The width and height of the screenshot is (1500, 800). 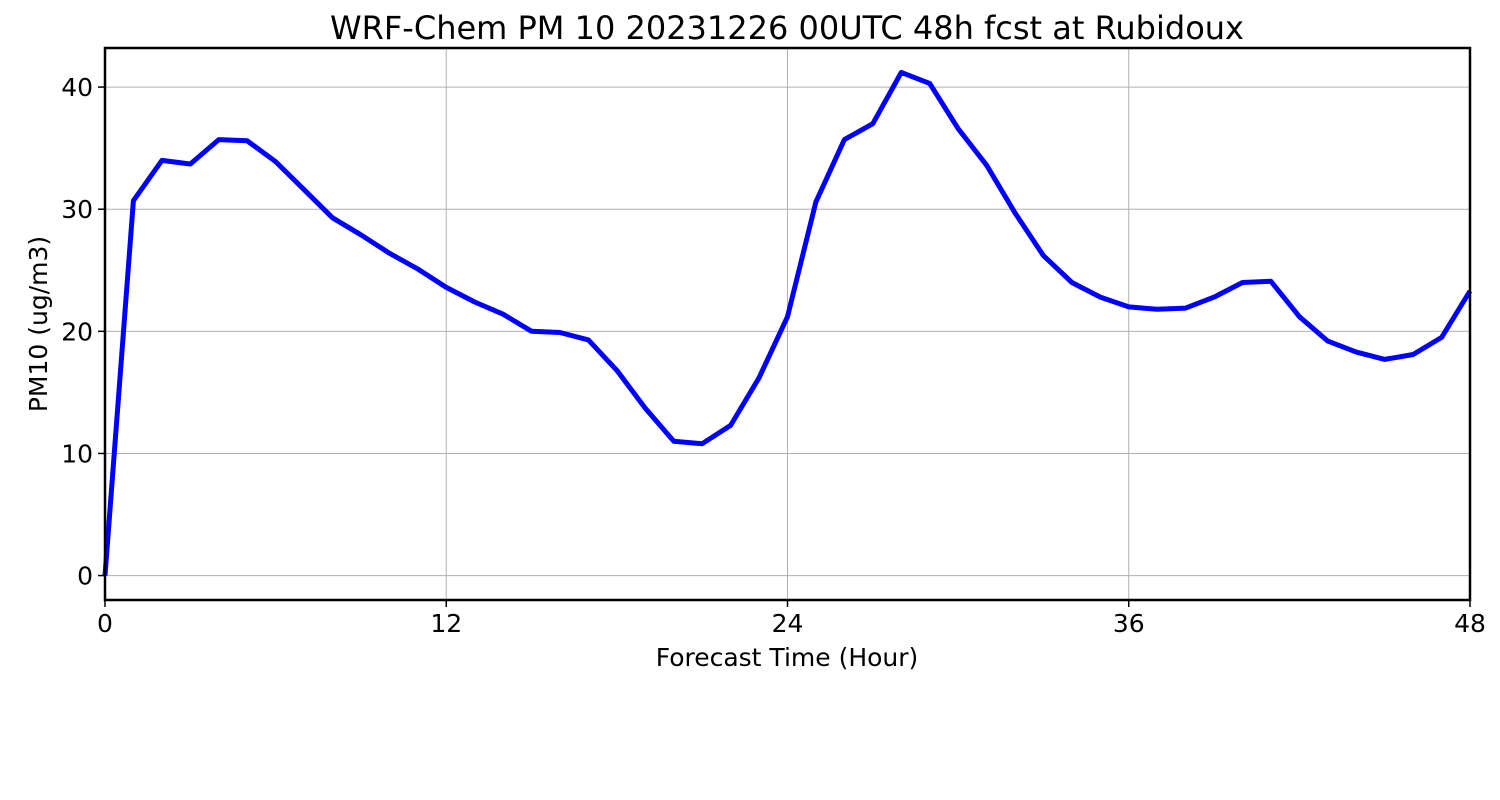 What do you see at coordinates (38, 324) in the screenshot?
I see `y-axis-label: PM10 (ug/m3)` at bounding box center [38, 324].